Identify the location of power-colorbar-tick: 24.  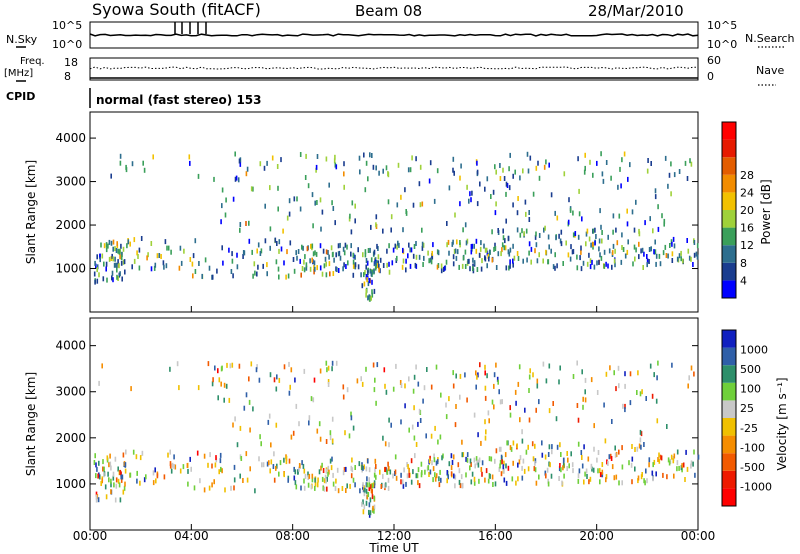
(747, 192).